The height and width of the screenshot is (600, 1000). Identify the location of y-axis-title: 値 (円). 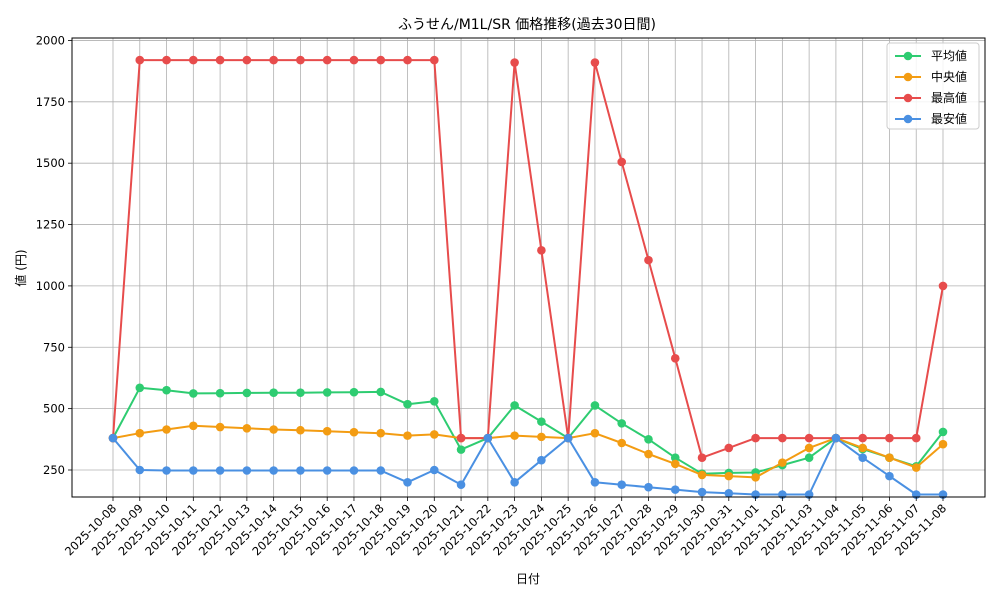
(20, 267).